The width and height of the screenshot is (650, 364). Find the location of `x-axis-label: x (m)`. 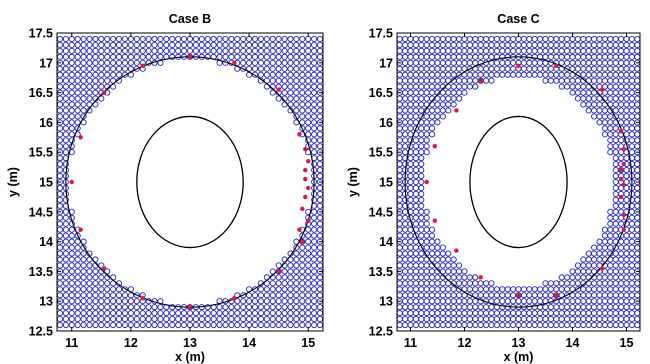

x-axis-label: x (m) is located at coordinates (190, 357).